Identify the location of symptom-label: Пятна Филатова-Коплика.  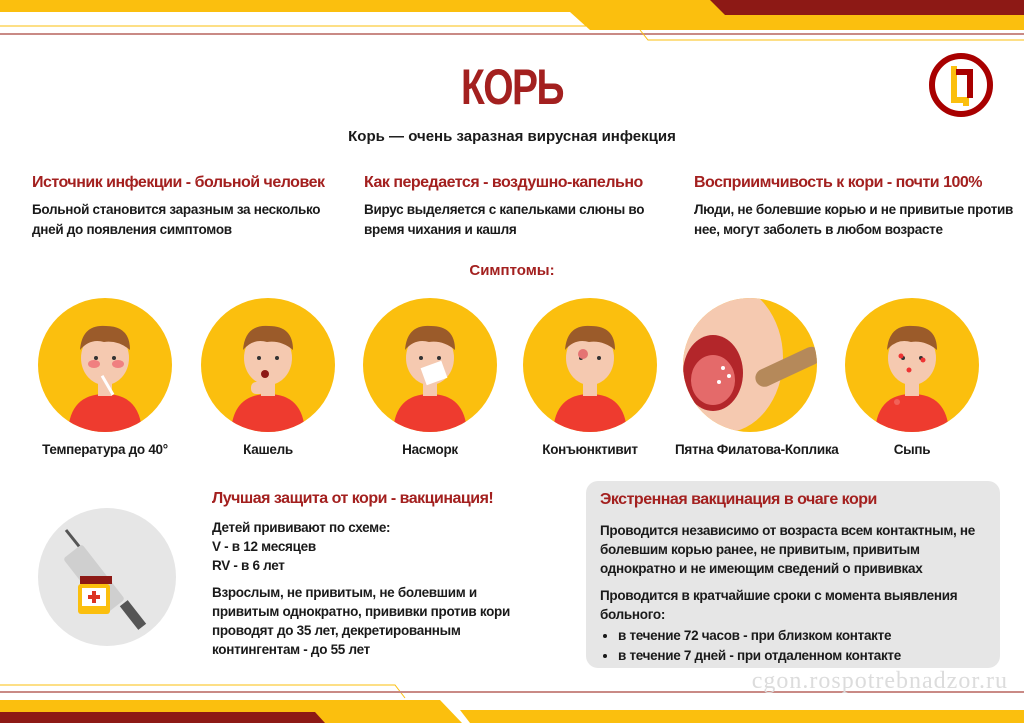
(757, 449).